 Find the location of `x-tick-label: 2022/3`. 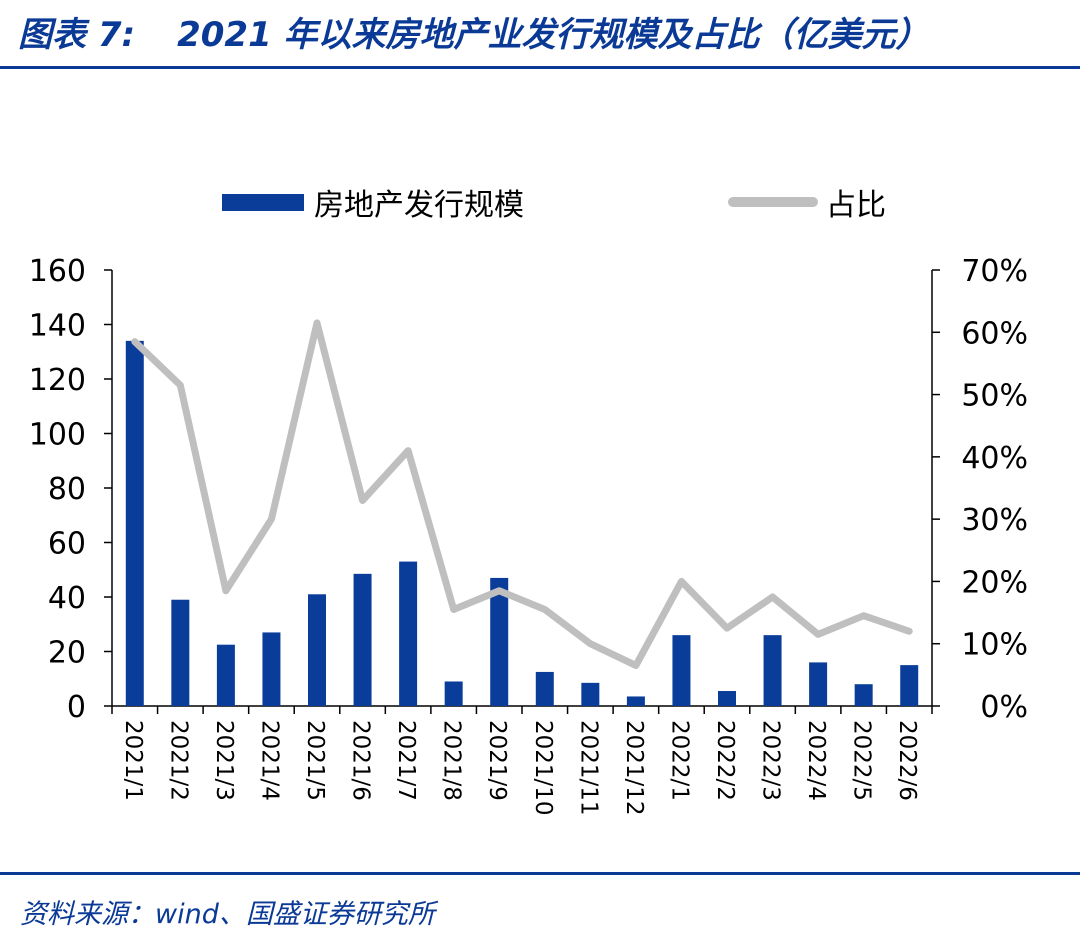

x-tick-label: 2022/3 is located at coordinates (771, 760).